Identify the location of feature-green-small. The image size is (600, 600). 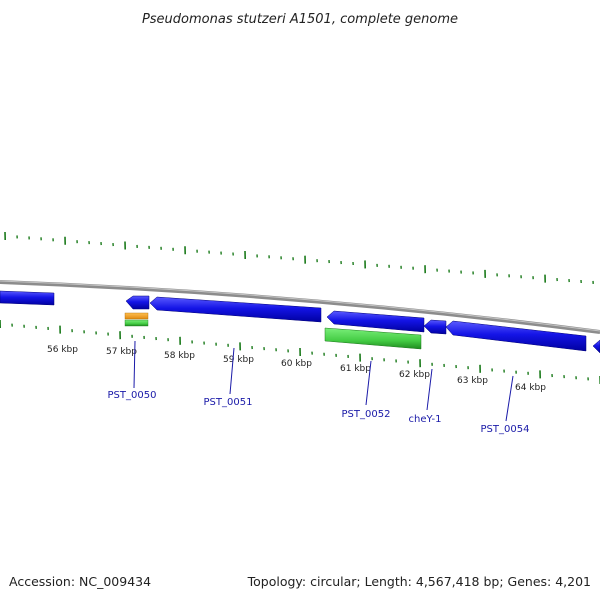
(136, 323).